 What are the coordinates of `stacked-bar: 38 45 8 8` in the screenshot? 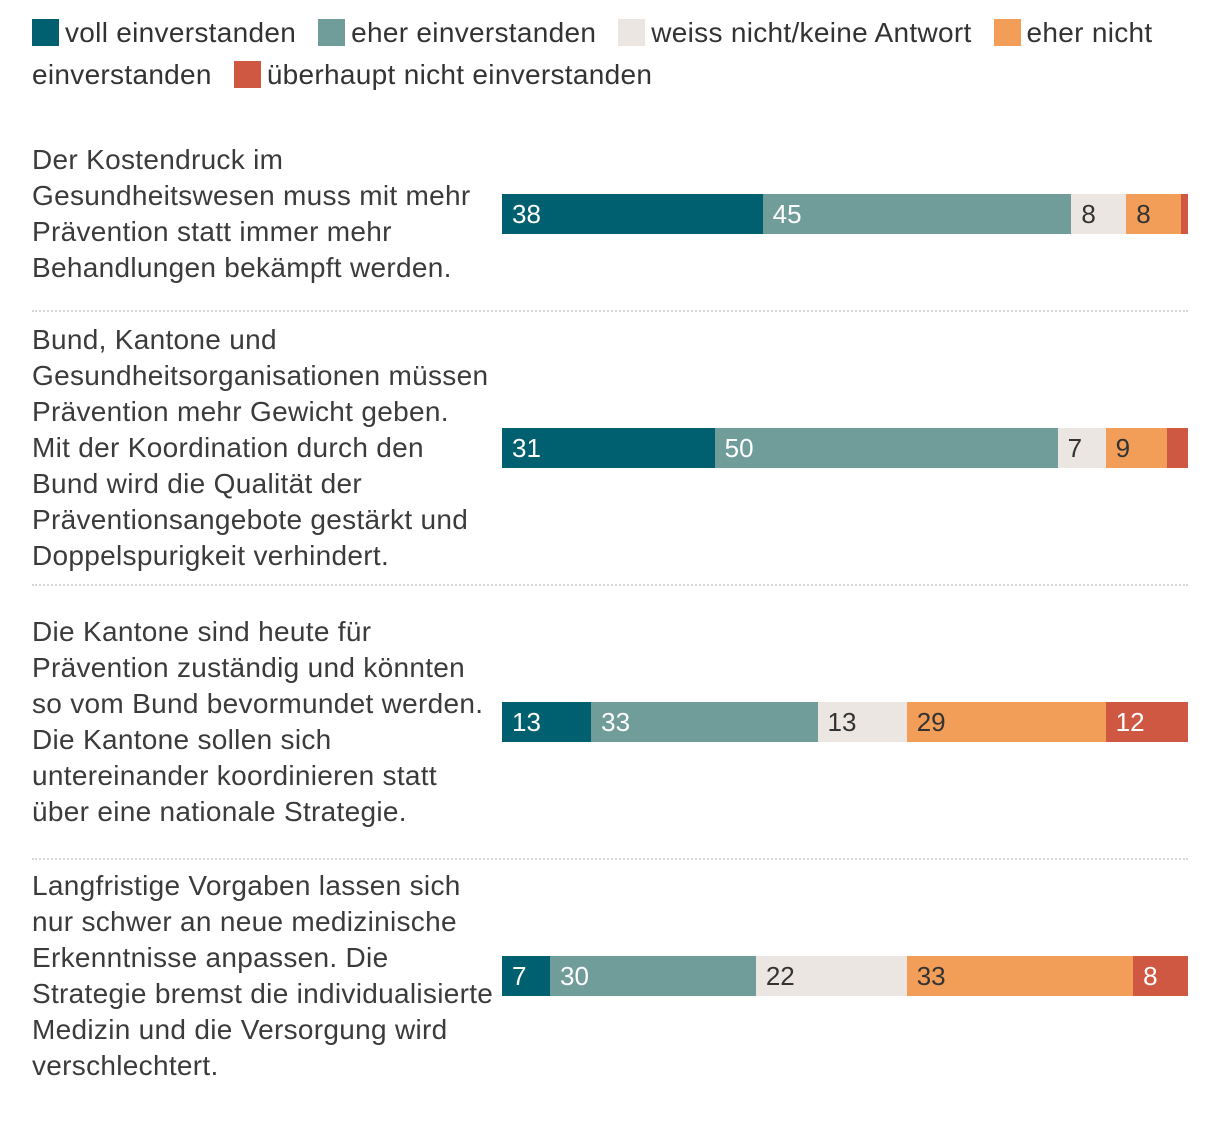 It's located at (845, 214).